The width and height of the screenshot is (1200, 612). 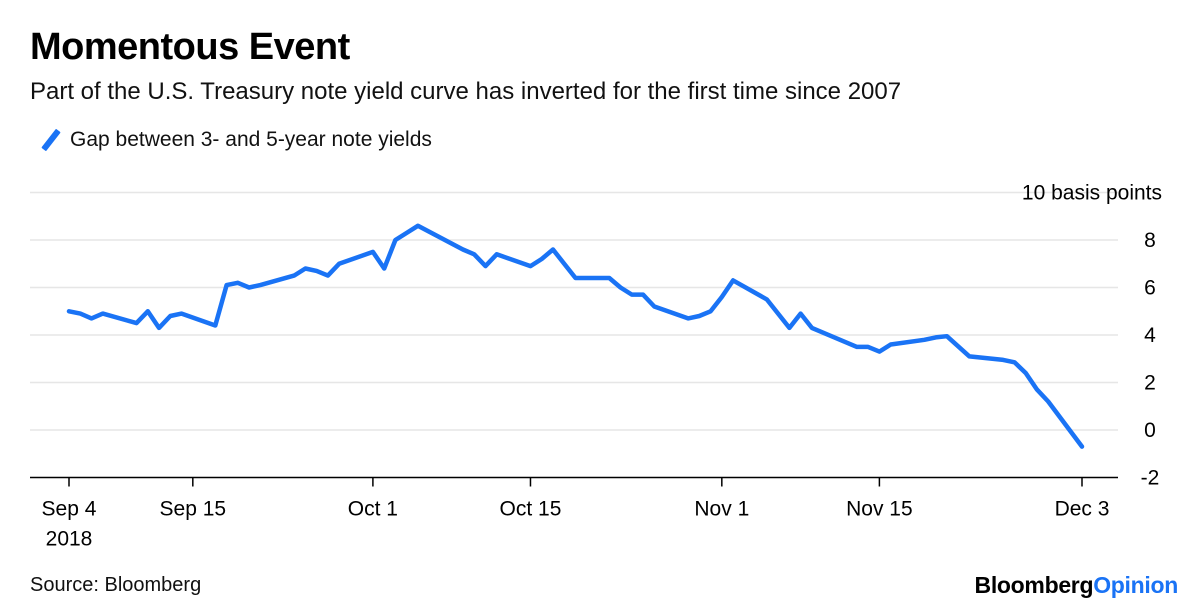 What do you see at coordinates (251, 139) in the screenshot?
I see `legend-label: Gap between 3- and 5-year note yields` at bounding box center [251, 139].